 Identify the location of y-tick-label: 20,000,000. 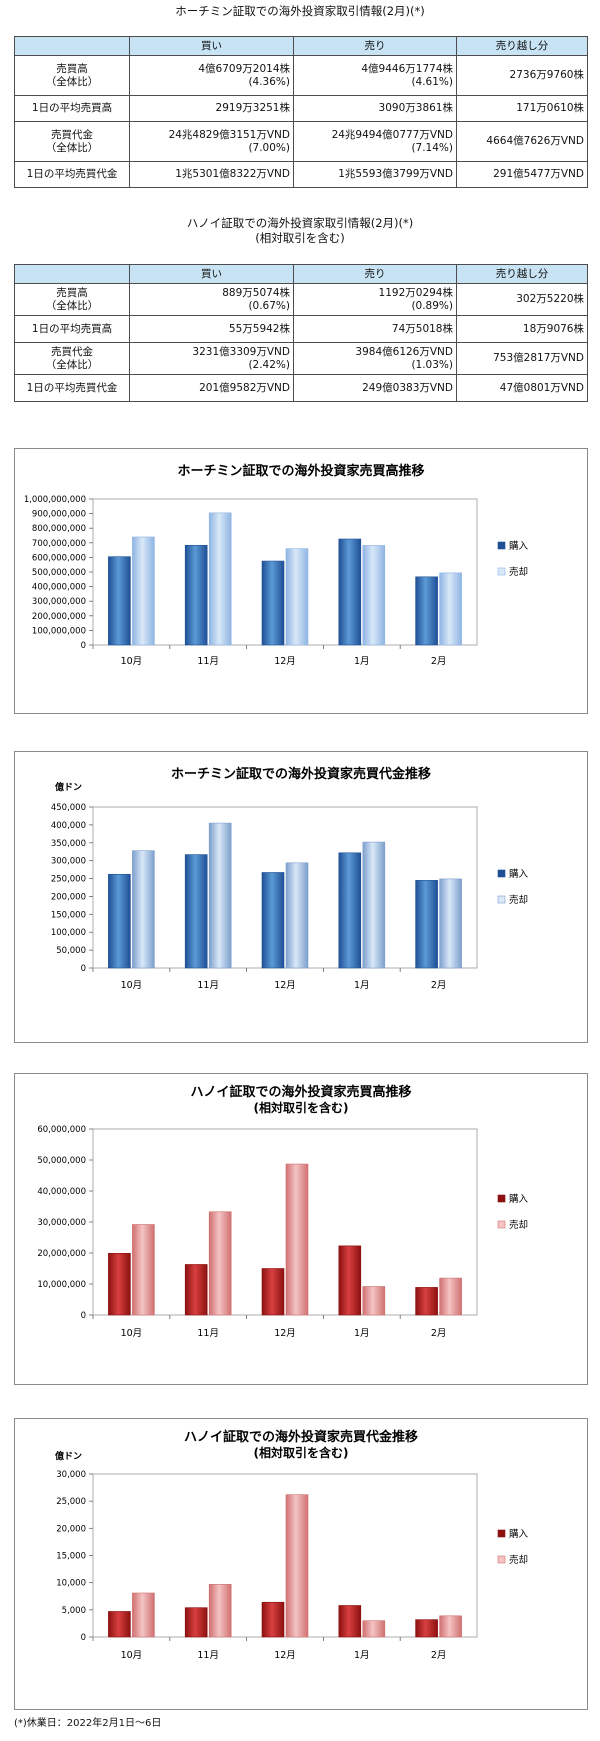
(61, 1254).